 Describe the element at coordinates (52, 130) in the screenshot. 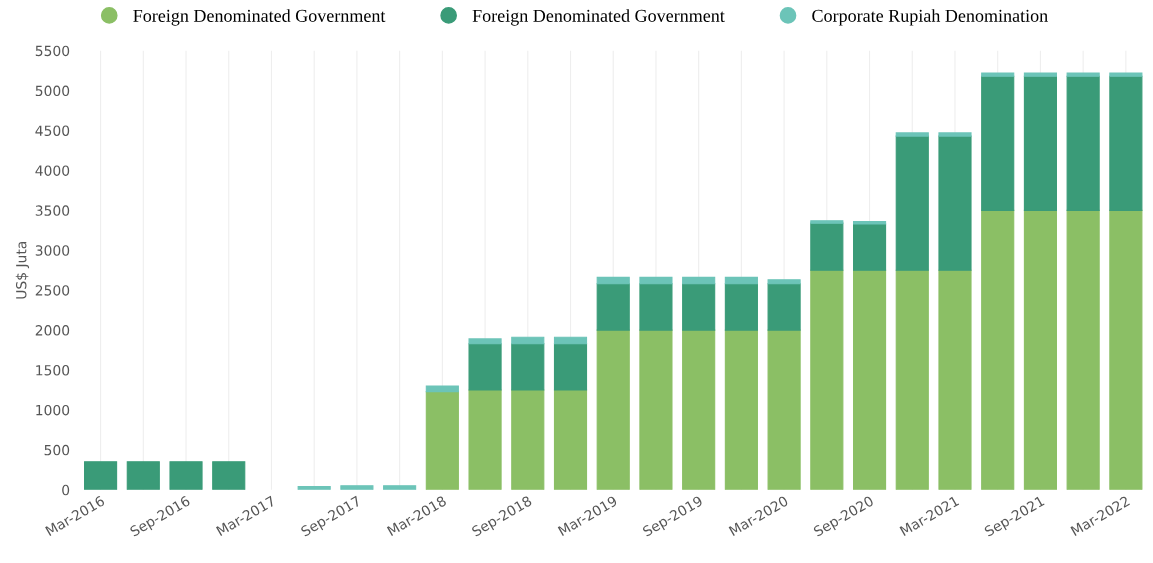

I see `y-tick-label: 4500` at that location.